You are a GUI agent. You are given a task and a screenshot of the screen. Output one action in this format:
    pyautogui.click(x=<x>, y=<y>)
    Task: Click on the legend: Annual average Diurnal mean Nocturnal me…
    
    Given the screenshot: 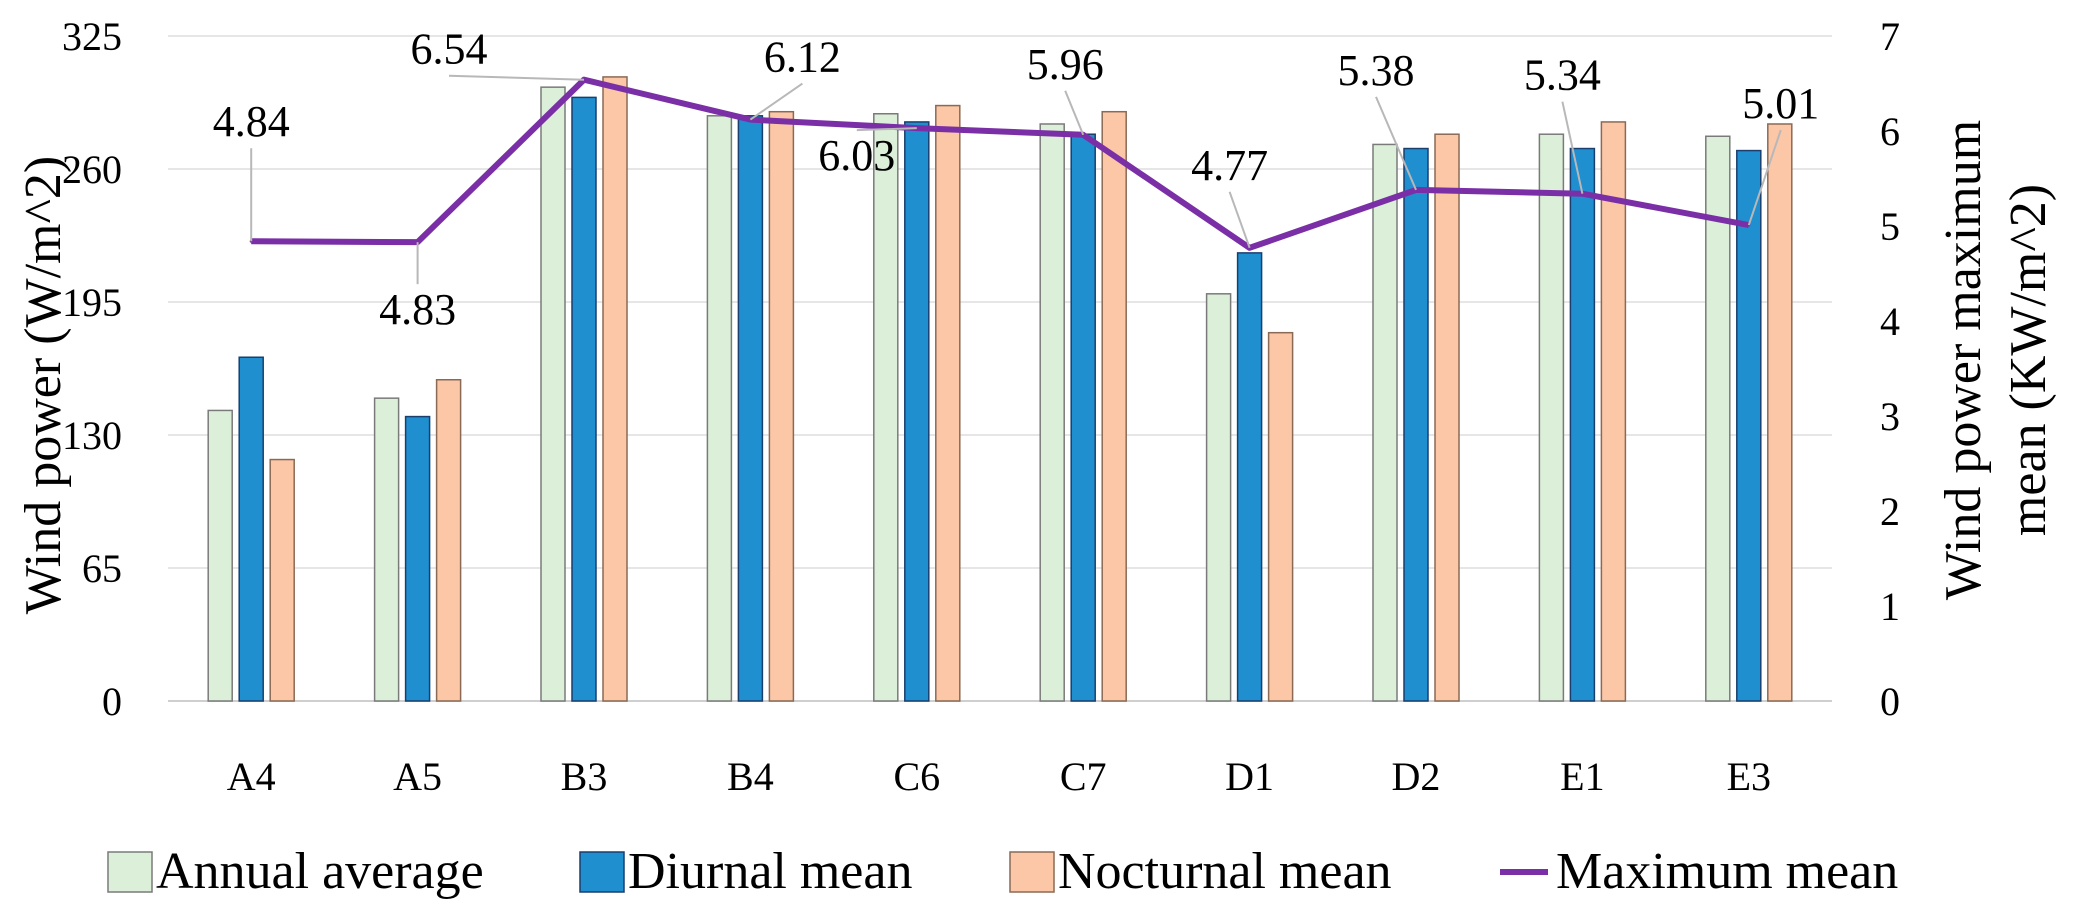 What is the action you would take?
    pyautogui.click(x=1002, y=871)
    